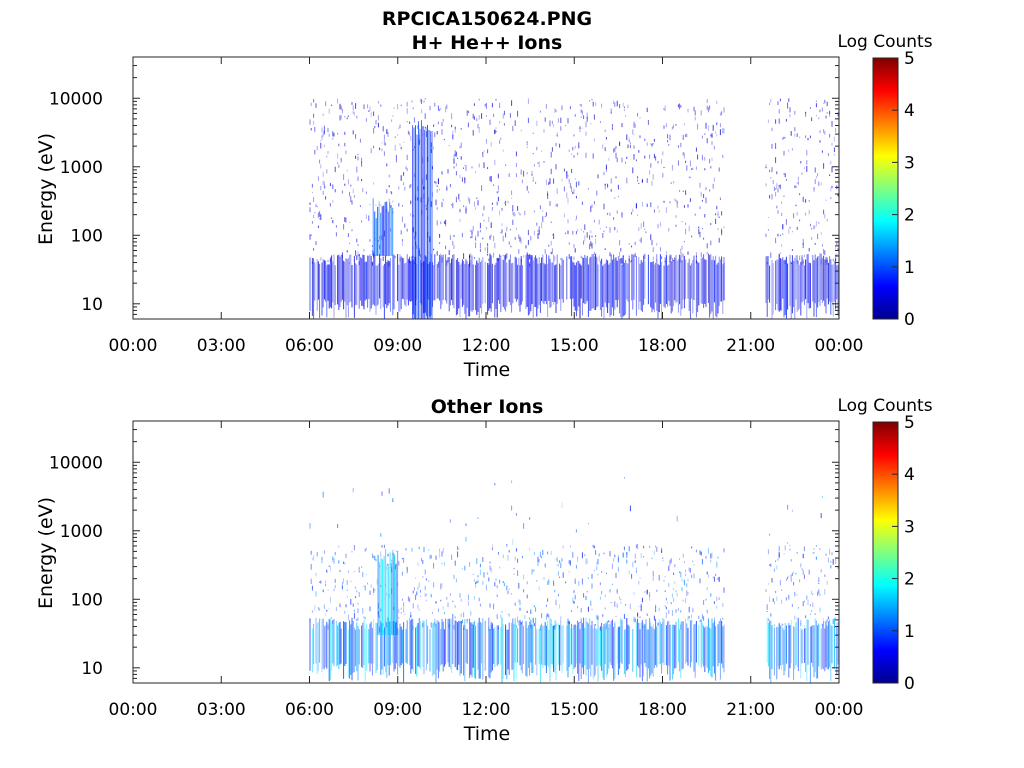  I want to click on spectrogram-feature, so click(412, 222).